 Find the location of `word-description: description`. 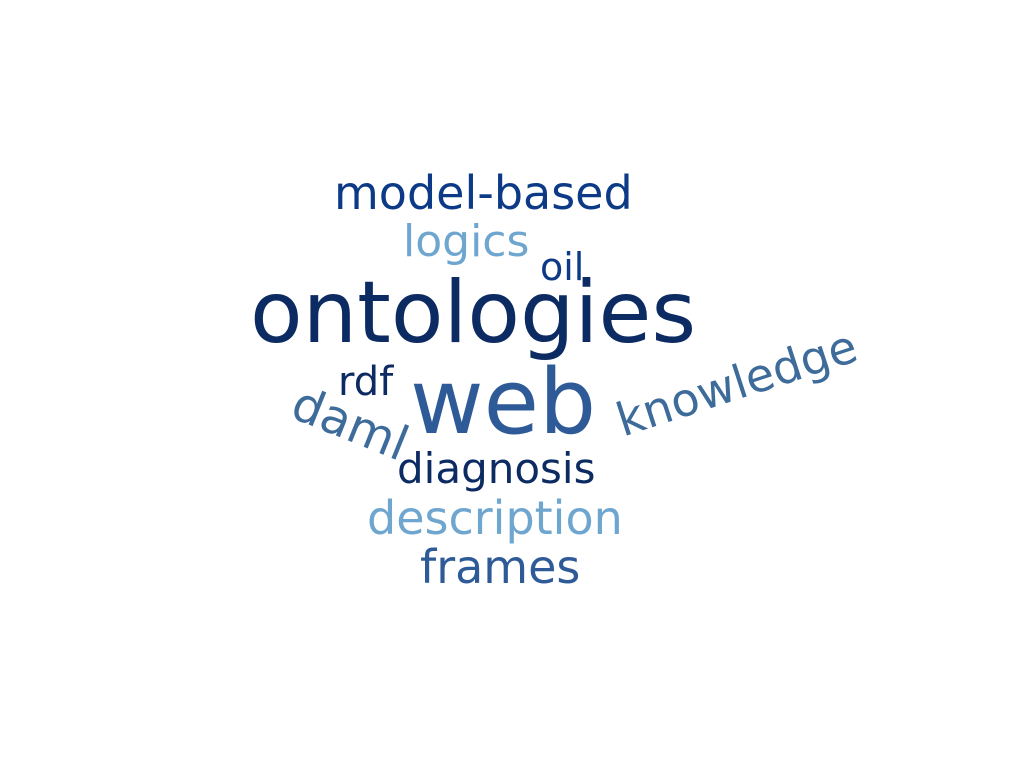

word-description: description is located at coordinates (495, 518).